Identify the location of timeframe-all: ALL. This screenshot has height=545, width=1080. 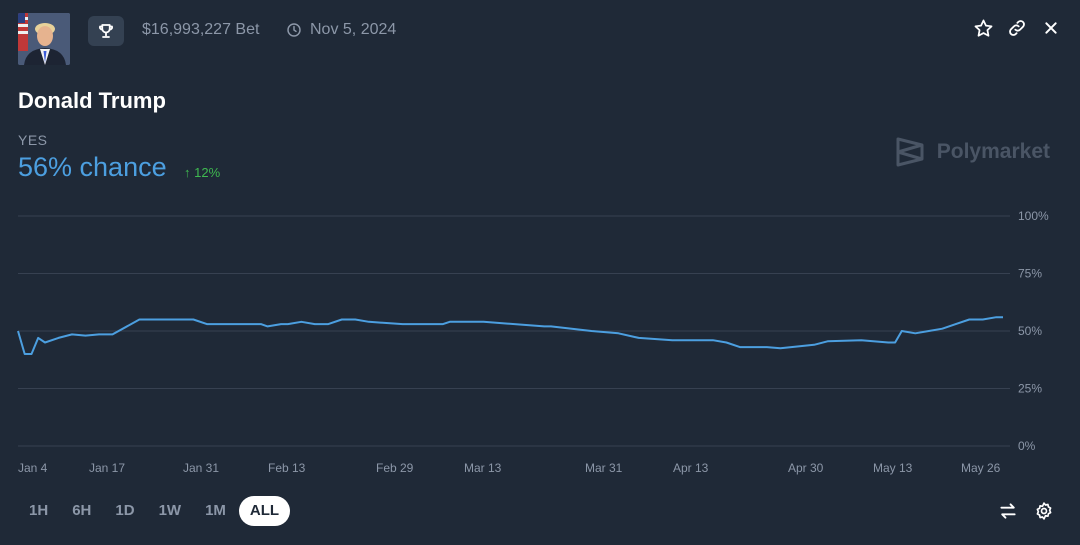
(264, 511).